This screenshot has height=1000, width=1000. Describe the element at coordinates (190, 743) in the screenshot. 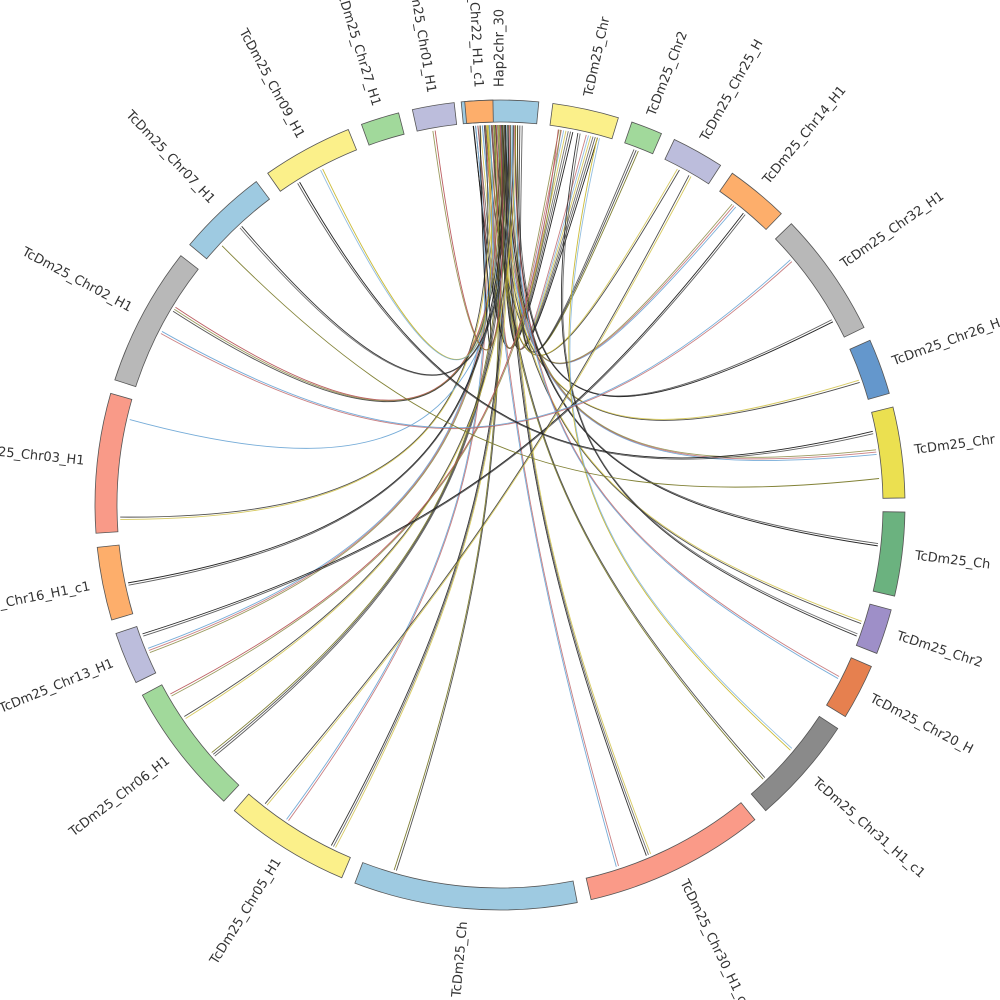

I see `segment-tcdm25-chr06-h1` at that location.